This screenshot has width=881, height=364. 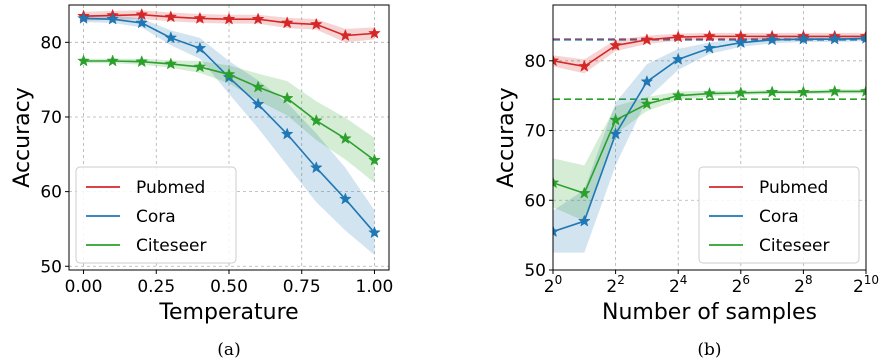 I want to click on panel-caption: (b), so click(x=709, y=350).